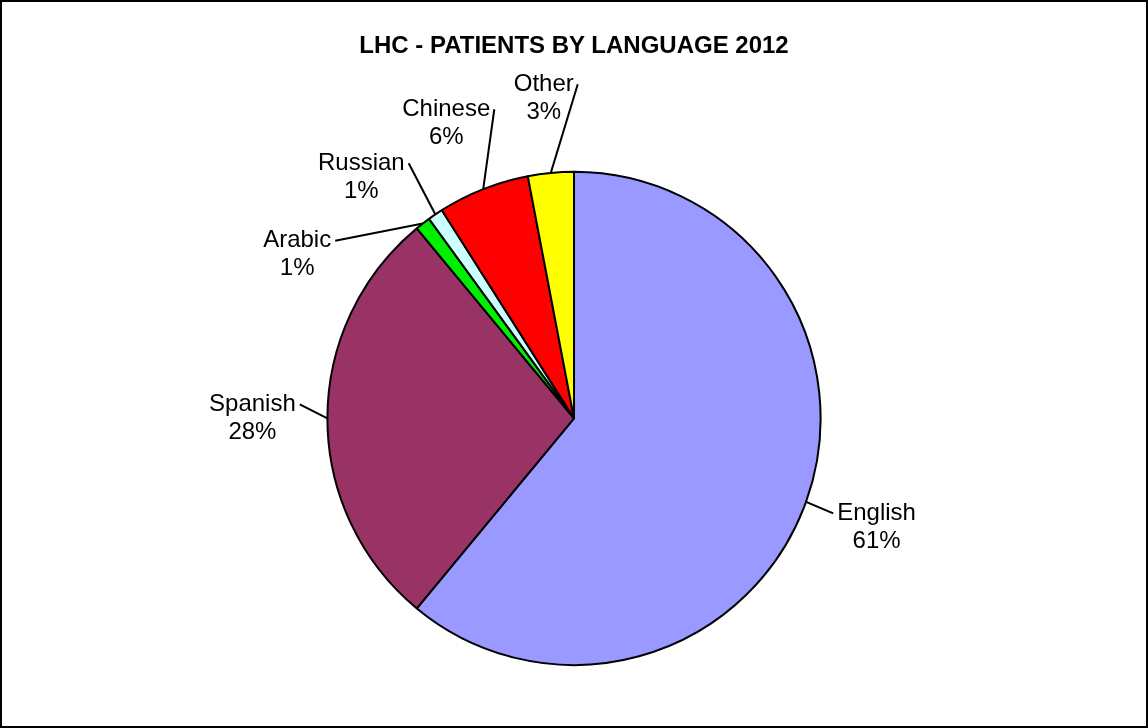 The width and height of the screenshot is (1148, 728). Describe the element at coordinates (252, 431) in the screenshot. I see `data-label: 28%` at that location.